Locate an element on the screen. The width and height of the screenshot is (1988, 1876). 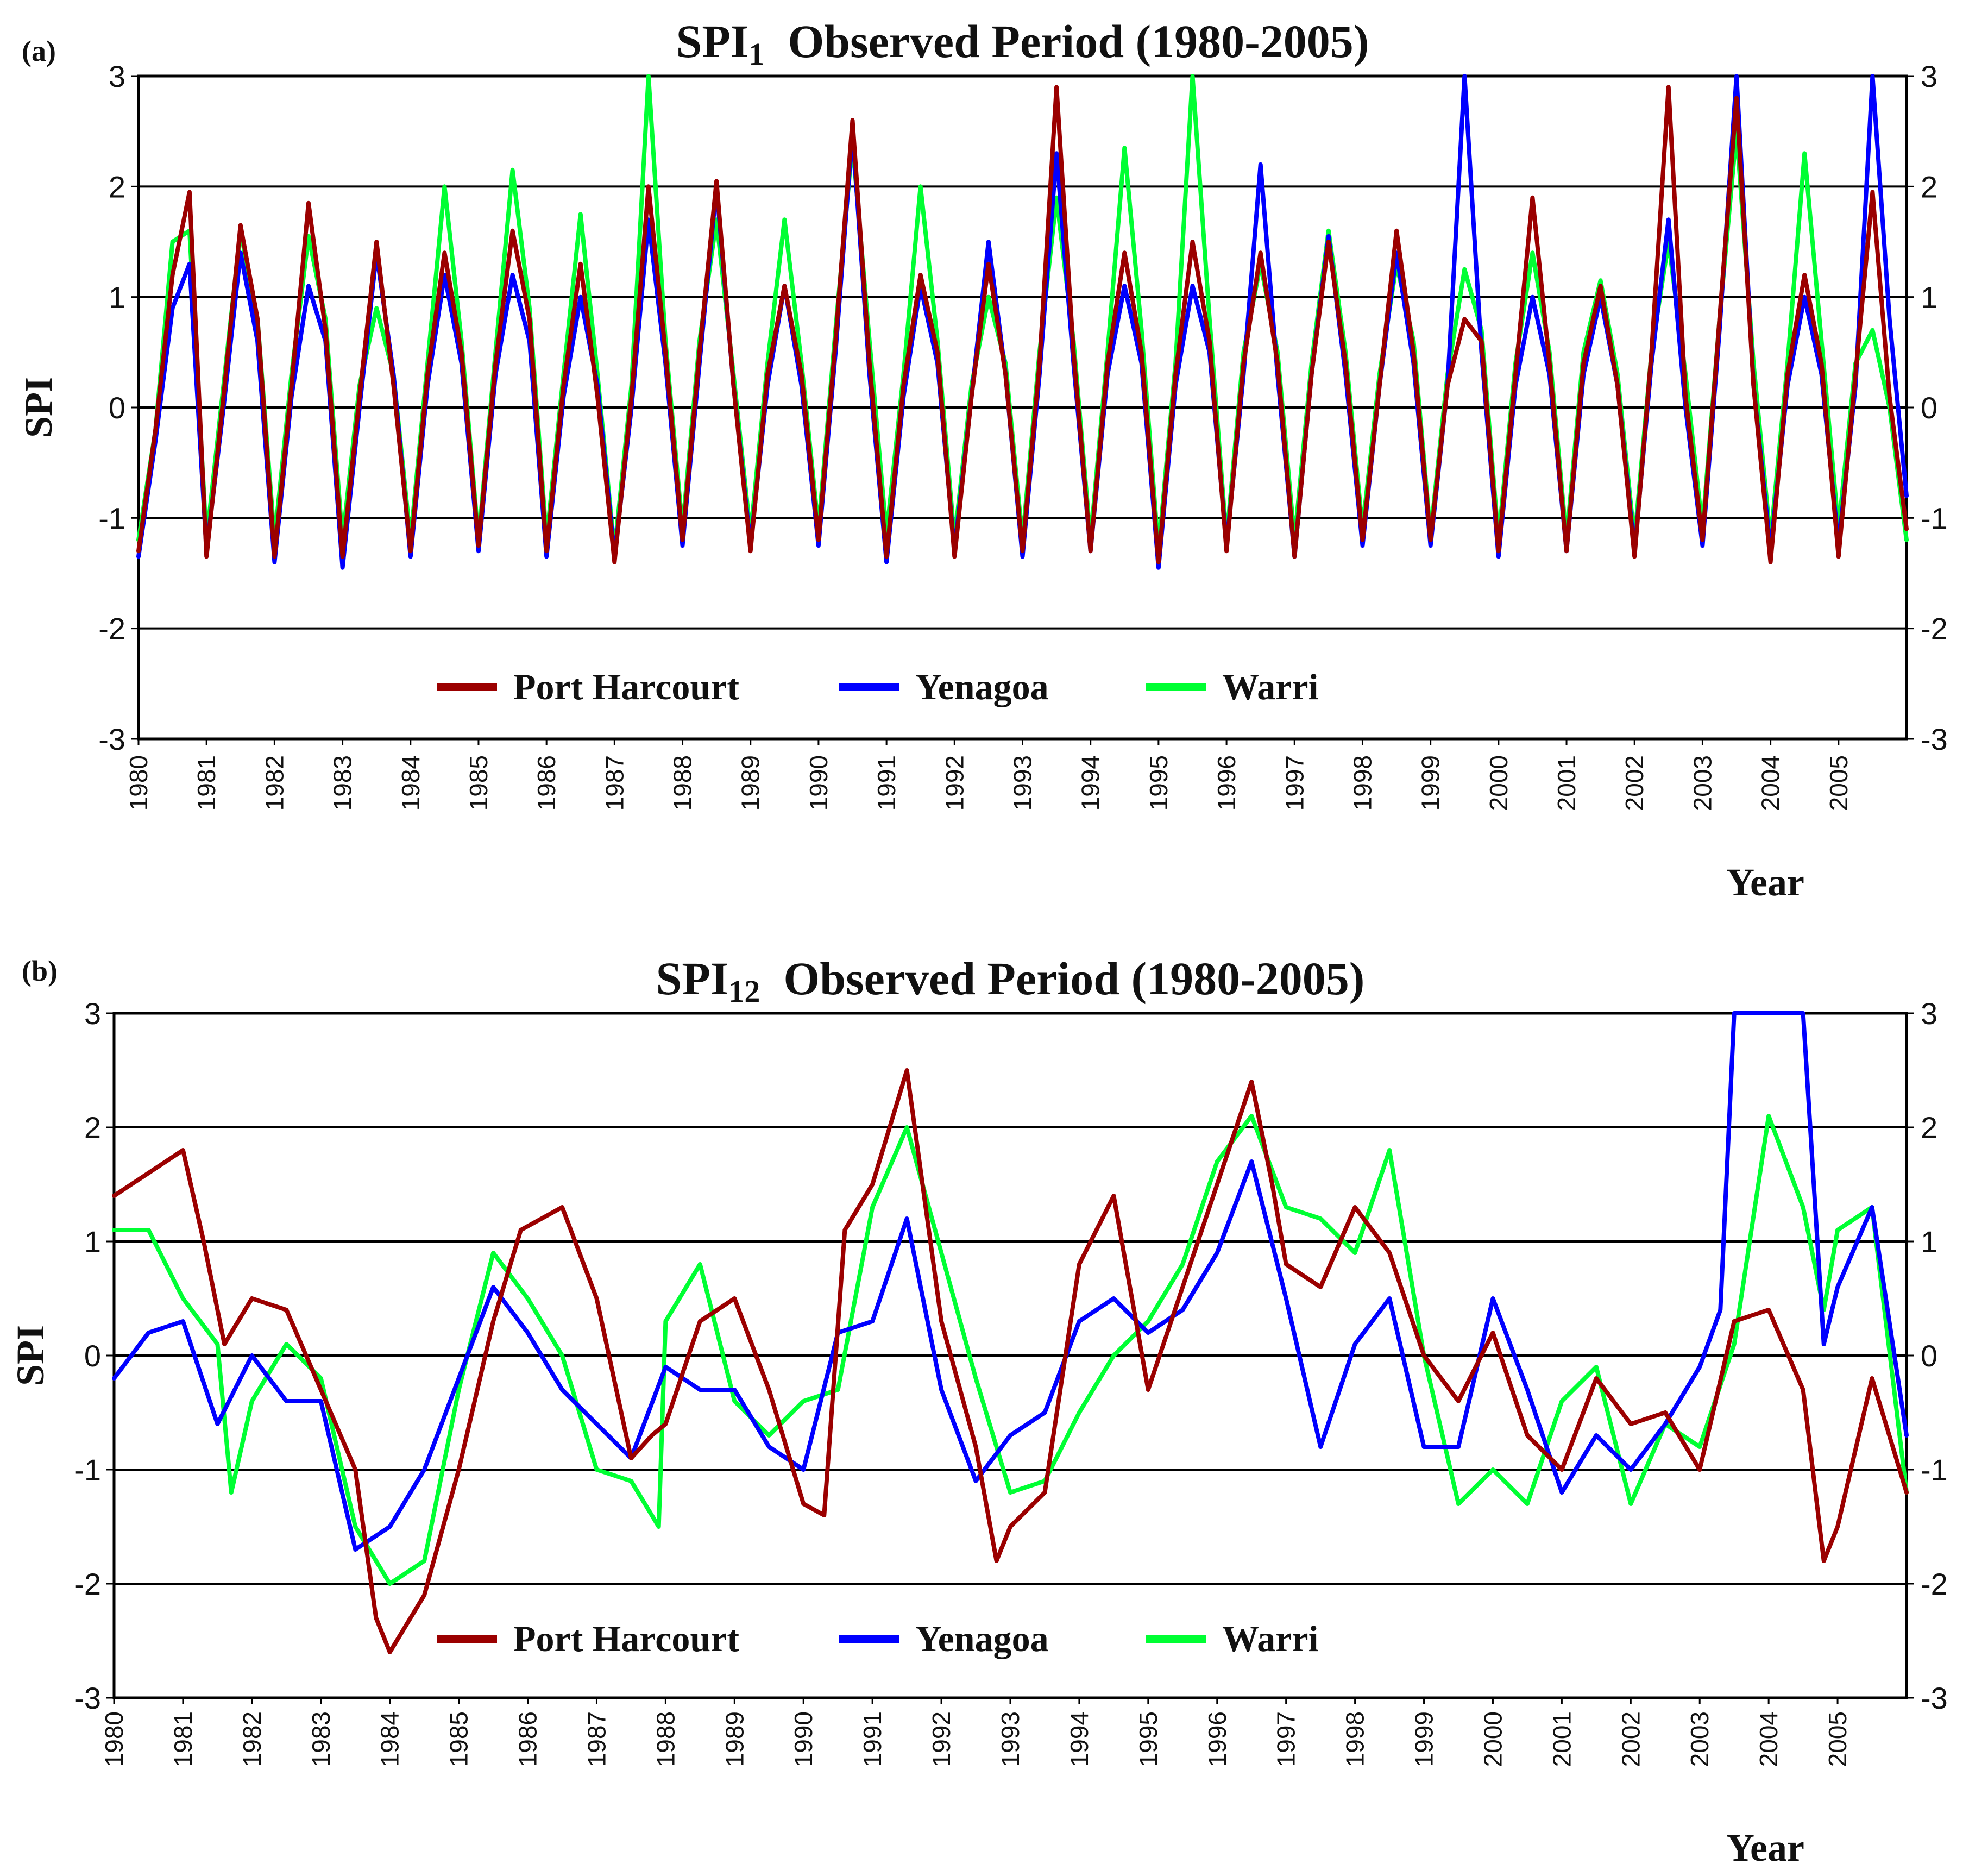
y-tick-label-left: -1 is located at coordinates (87, 1470).